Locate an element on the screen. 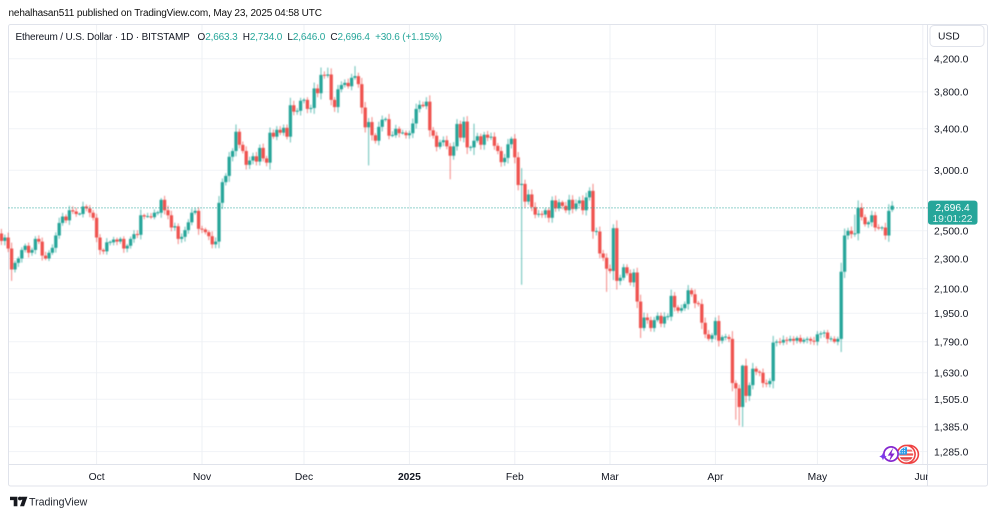 The height and width of the screenshot is (517, 995). svg-text: 1,385.0 is located at coordinates (951, 428).